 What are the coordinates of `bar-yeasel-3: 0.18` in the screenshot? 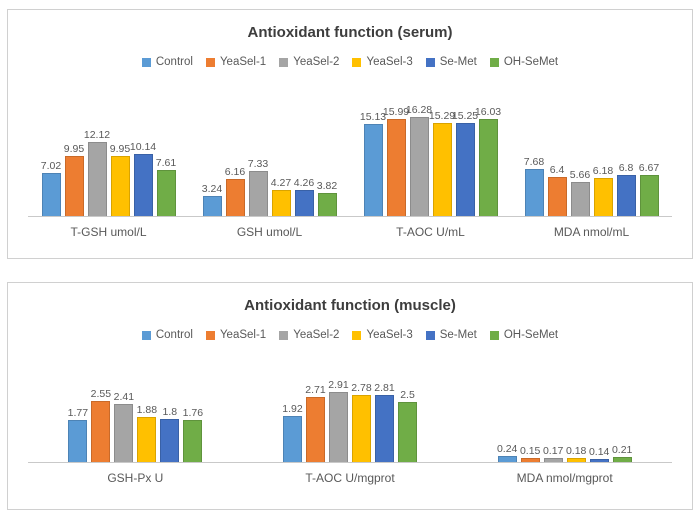 It's located at (576, 453).